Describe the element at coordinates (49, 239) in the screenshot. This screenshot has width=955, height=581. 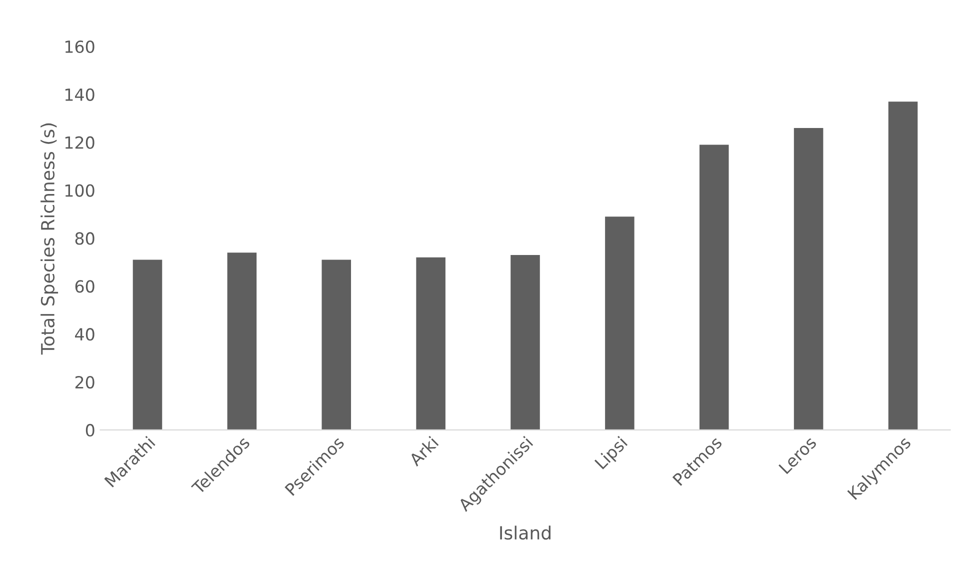
I see `y-axis-title: Total Species Richness (s)` at that location.